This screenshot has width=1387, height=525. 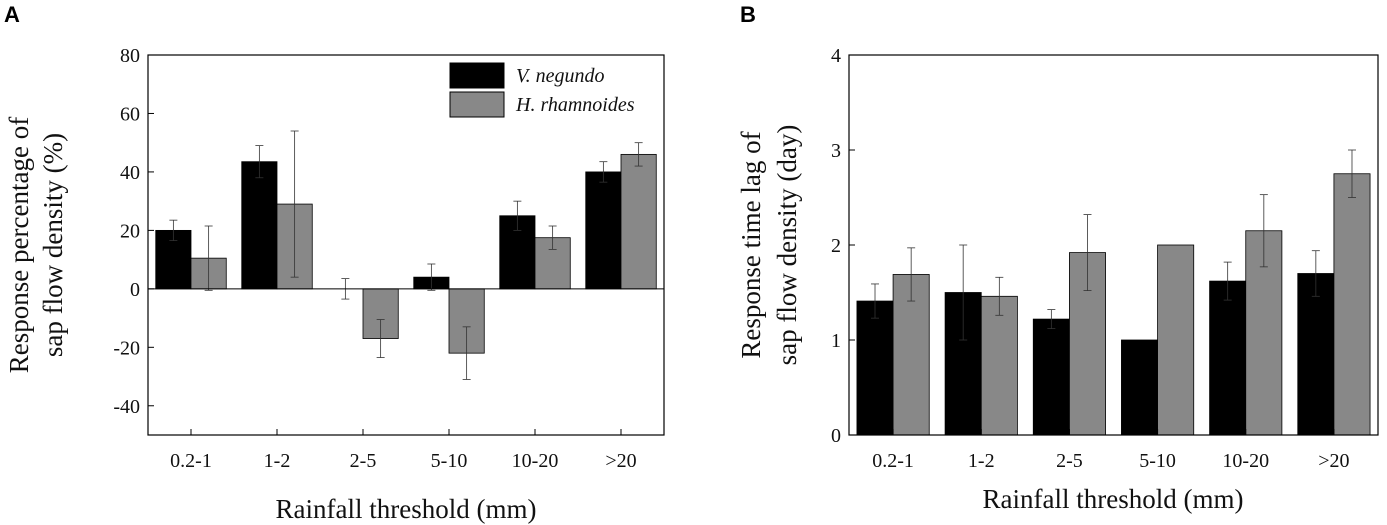 I want to click on panel-b-xtick-label: 0.2-1, so click(x=893, y=461).